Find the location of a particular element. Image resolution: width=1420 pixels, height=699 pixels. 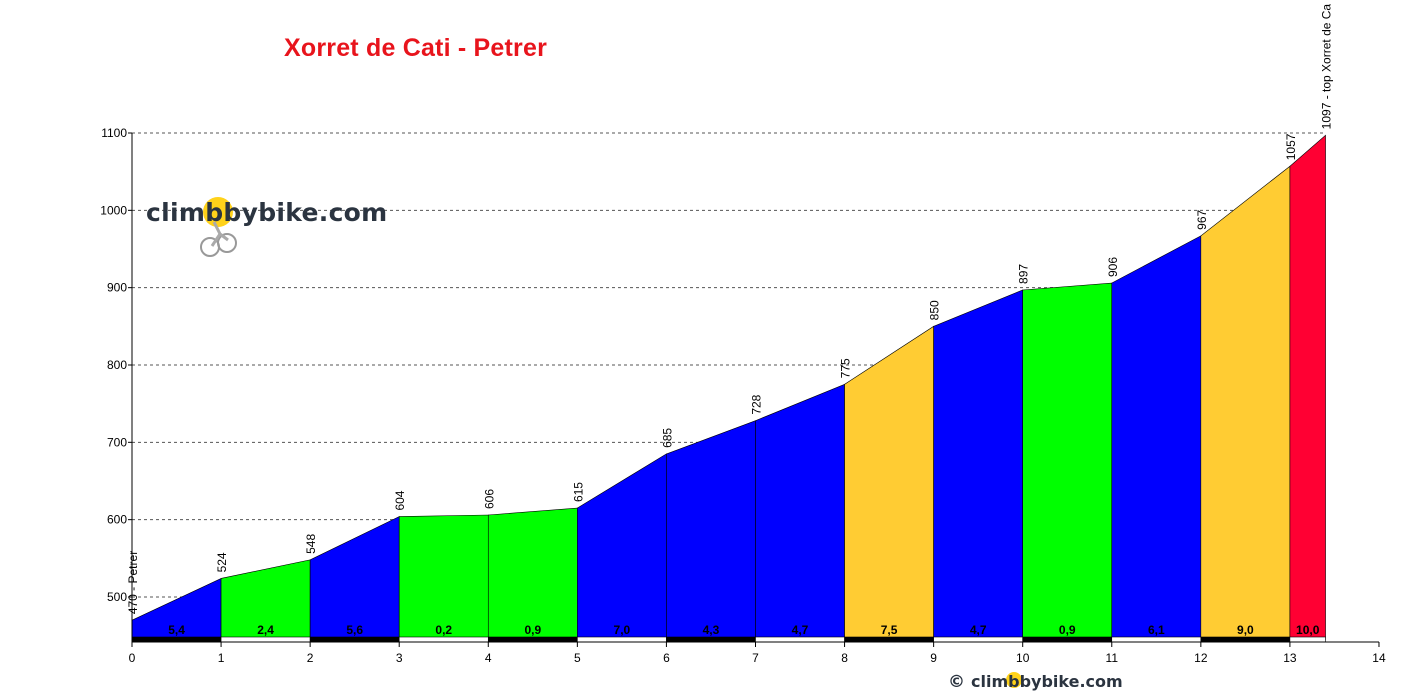

x-tick-label: 7 is located at coordinates (755, 658).